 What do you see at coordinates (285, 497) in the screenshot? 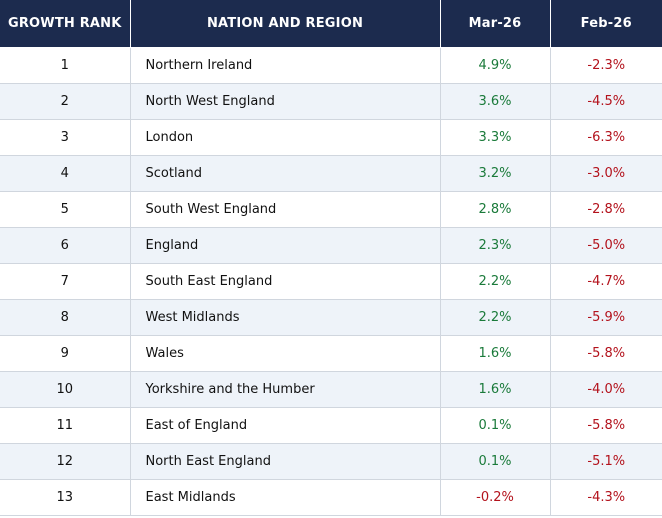
I see `region-cell: East Midlands` at bounding box center [285, 497].